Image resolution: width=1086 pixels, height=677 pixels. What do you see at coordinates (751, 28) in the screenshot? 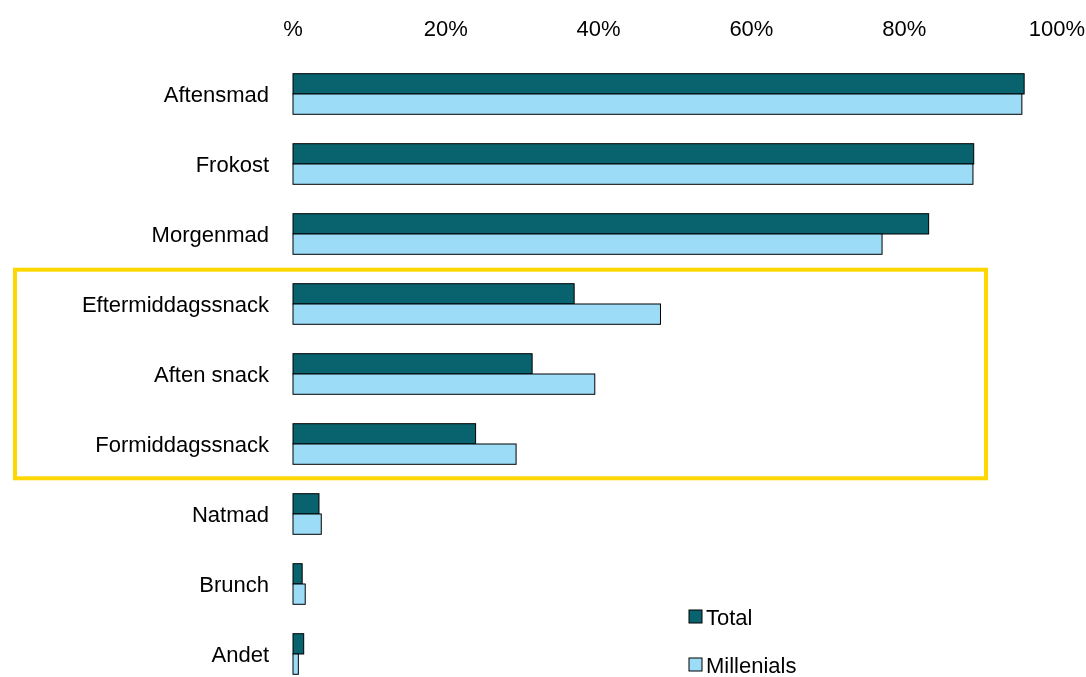
I see `x-tick-label: 60%` at bounding box center [751, 28].